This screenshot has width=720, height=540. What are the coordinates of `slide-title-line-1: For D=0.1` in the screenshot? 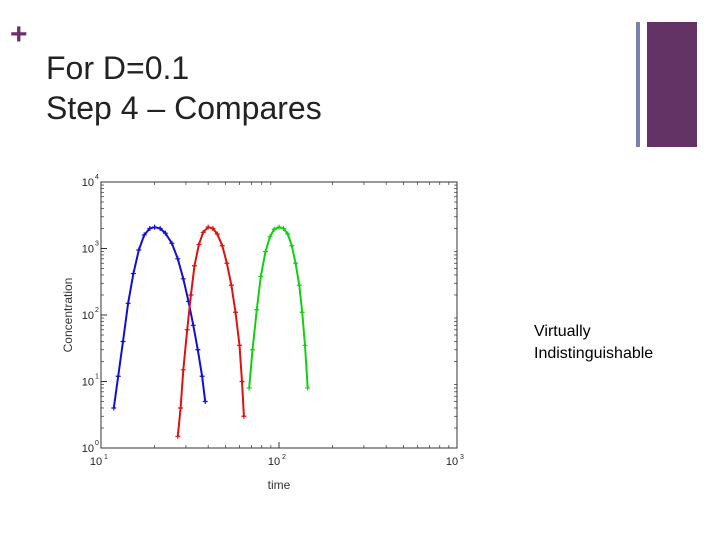 It's located at (118, 68).